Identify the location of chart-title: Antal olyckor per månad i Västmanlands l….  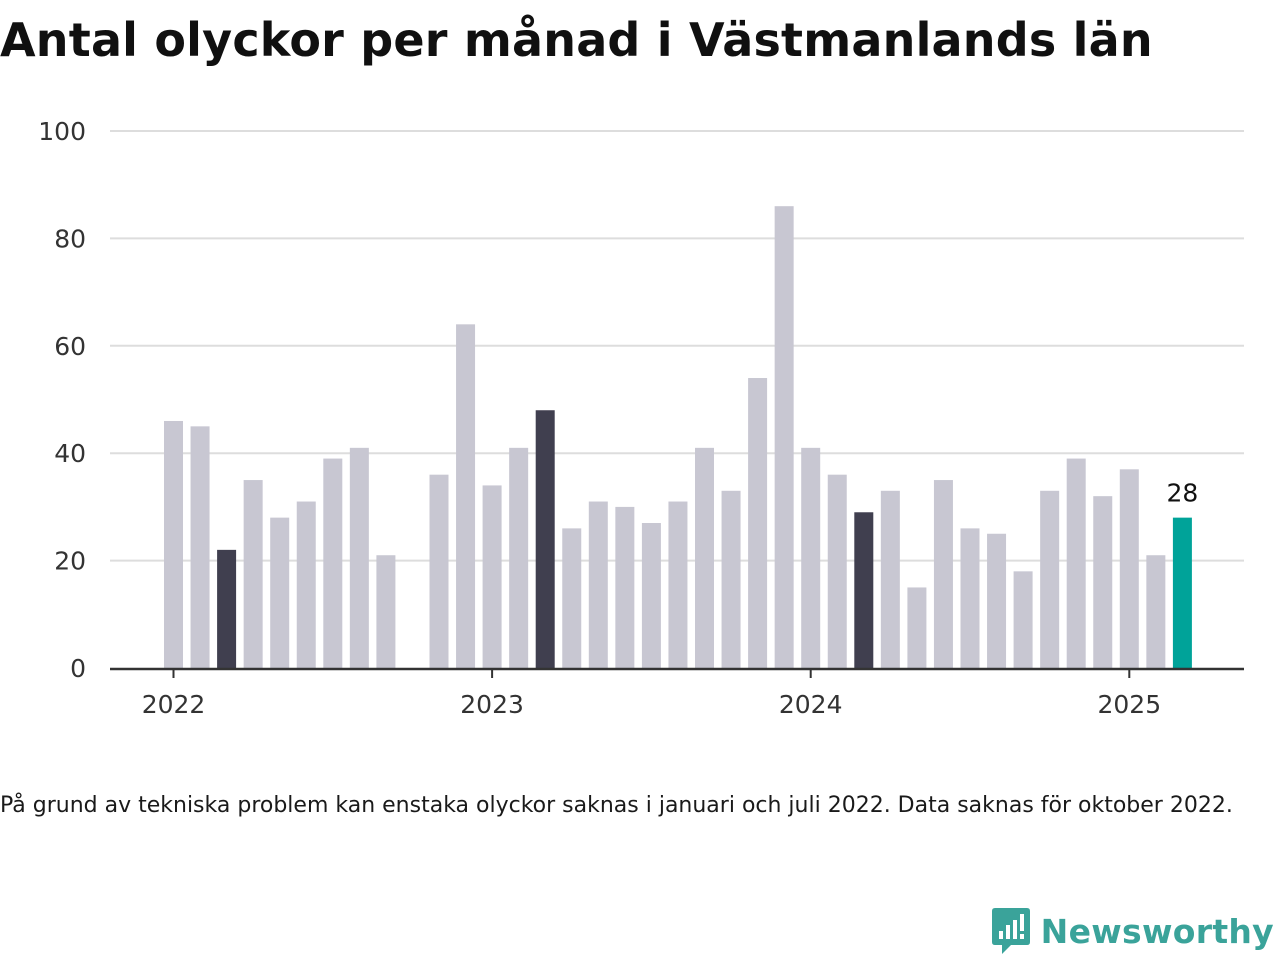
(576, 40).